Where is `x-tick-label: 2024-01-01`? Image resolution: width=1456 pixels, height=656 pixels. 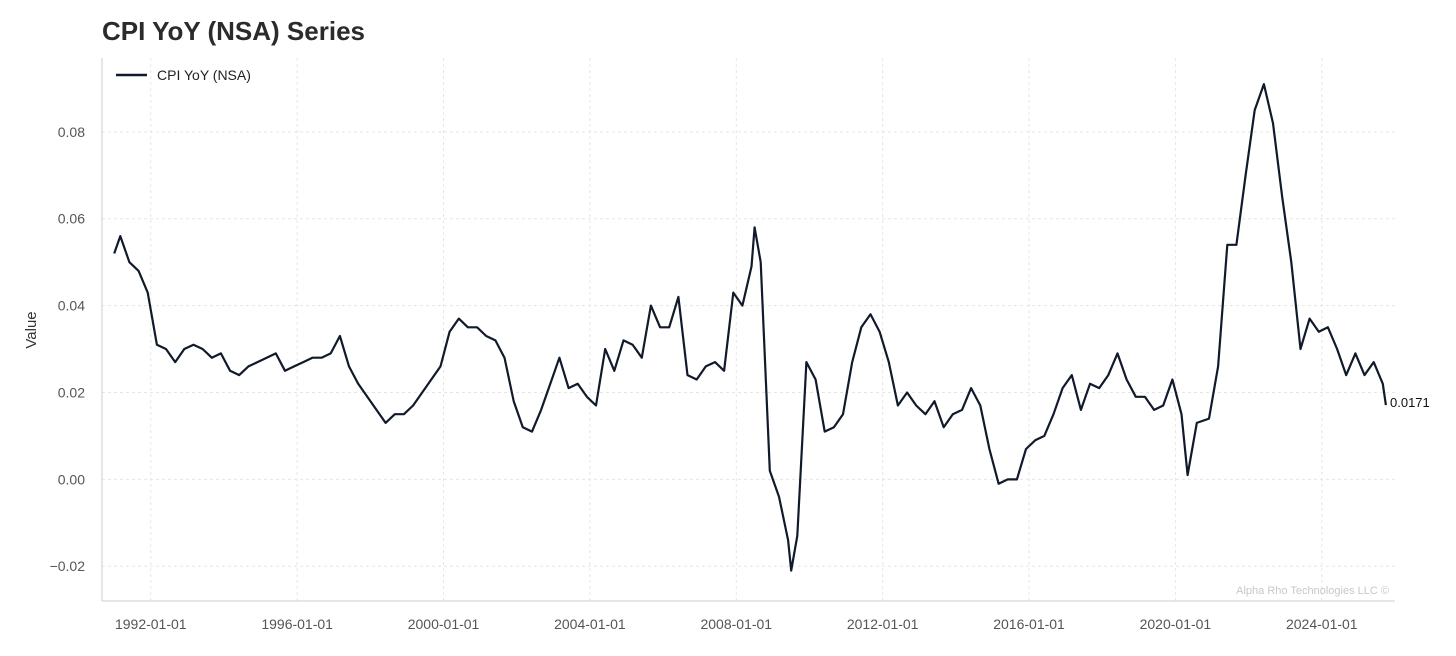
x-tick-label: 2024-01-01 is located at coordinates (1322, 624).